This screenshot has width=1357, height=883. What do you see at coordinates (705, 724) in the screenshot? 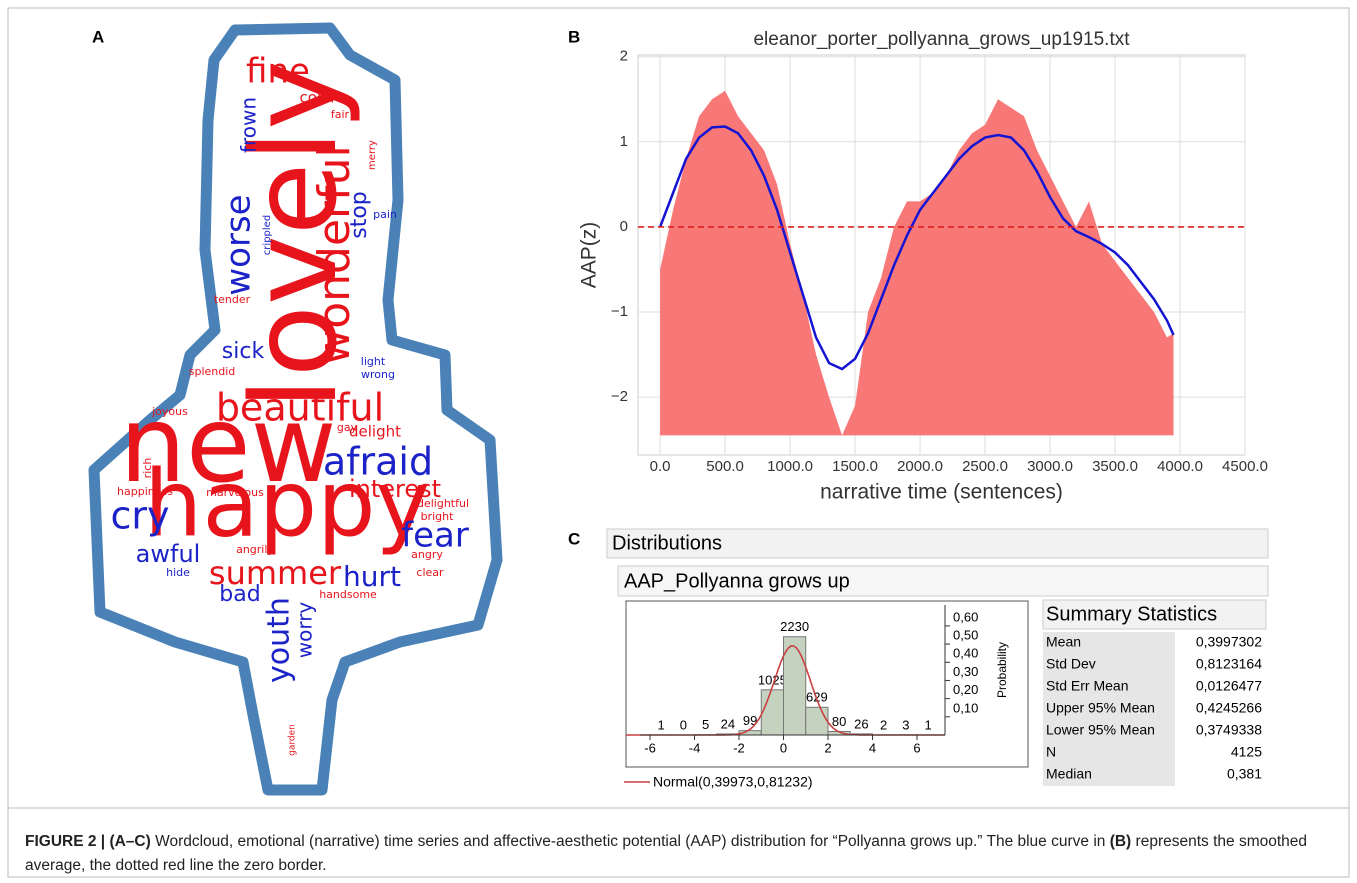
I see `count-label: 5` at bounding box center [705, 724].